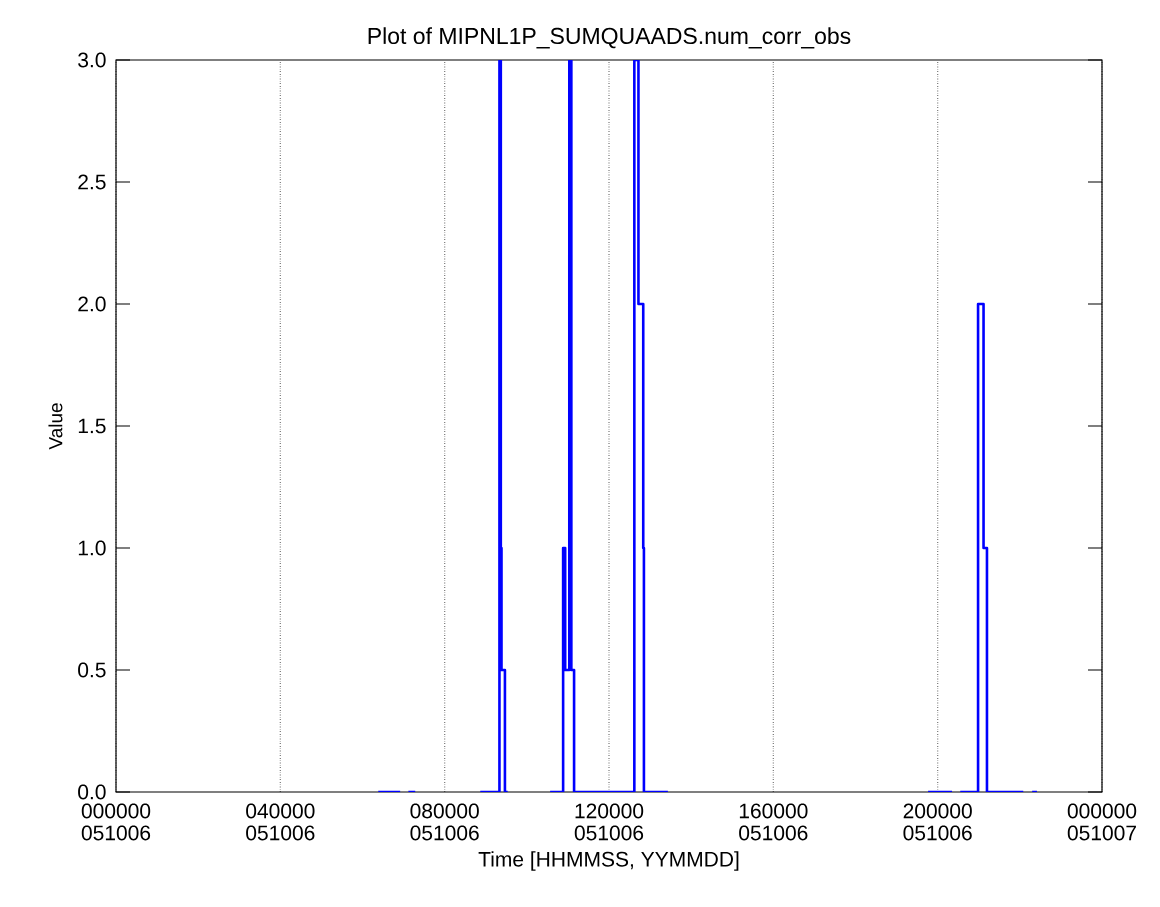 Image resolution: width=1160 pixels, height=907 pixels. What do you see at coordinates (608, 861) in the screenshot?
I see `x-axis-title: Time [HHMMSS, YYMMDD]` at bounding box center [608, 861].